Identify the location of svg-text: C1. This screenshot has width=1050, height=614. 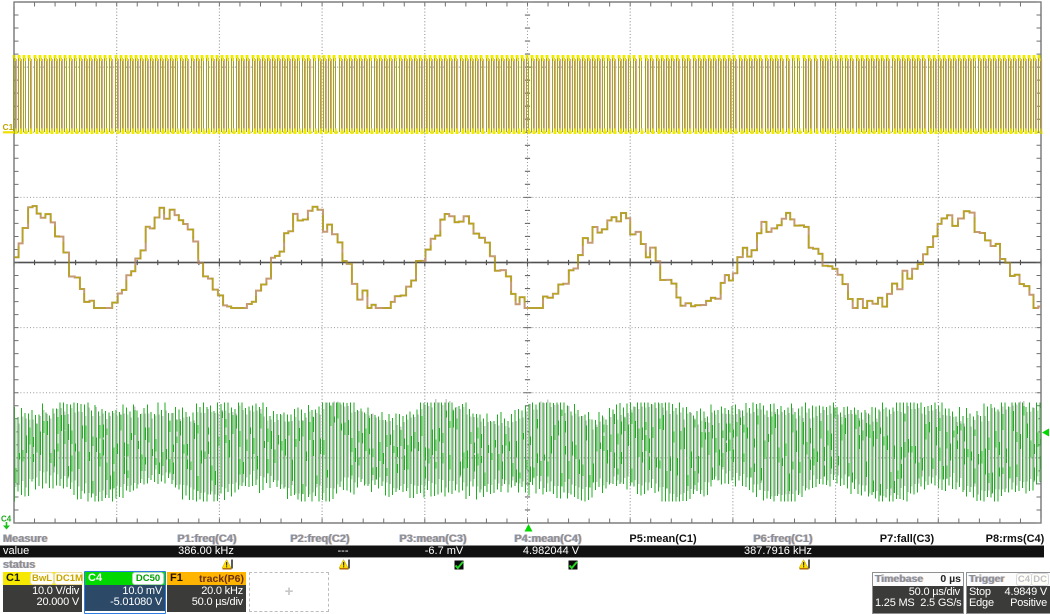
(8, 127).